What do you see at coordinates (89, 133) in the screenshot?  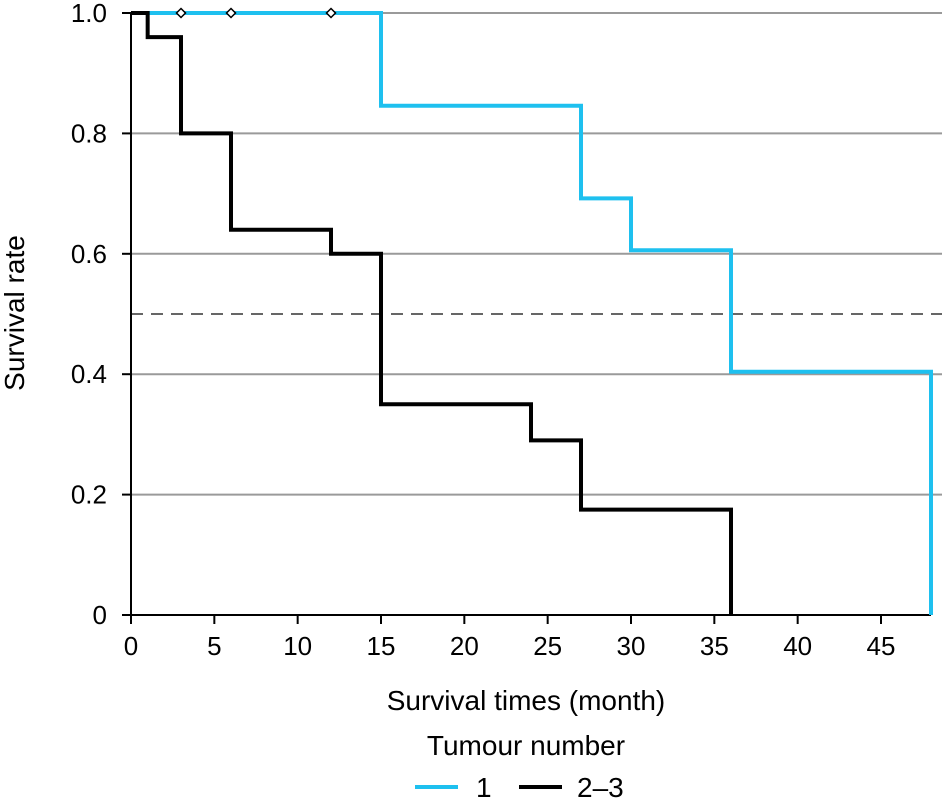 I see `y-tick-label-4: 0.8` at bounding box center [89, 133].